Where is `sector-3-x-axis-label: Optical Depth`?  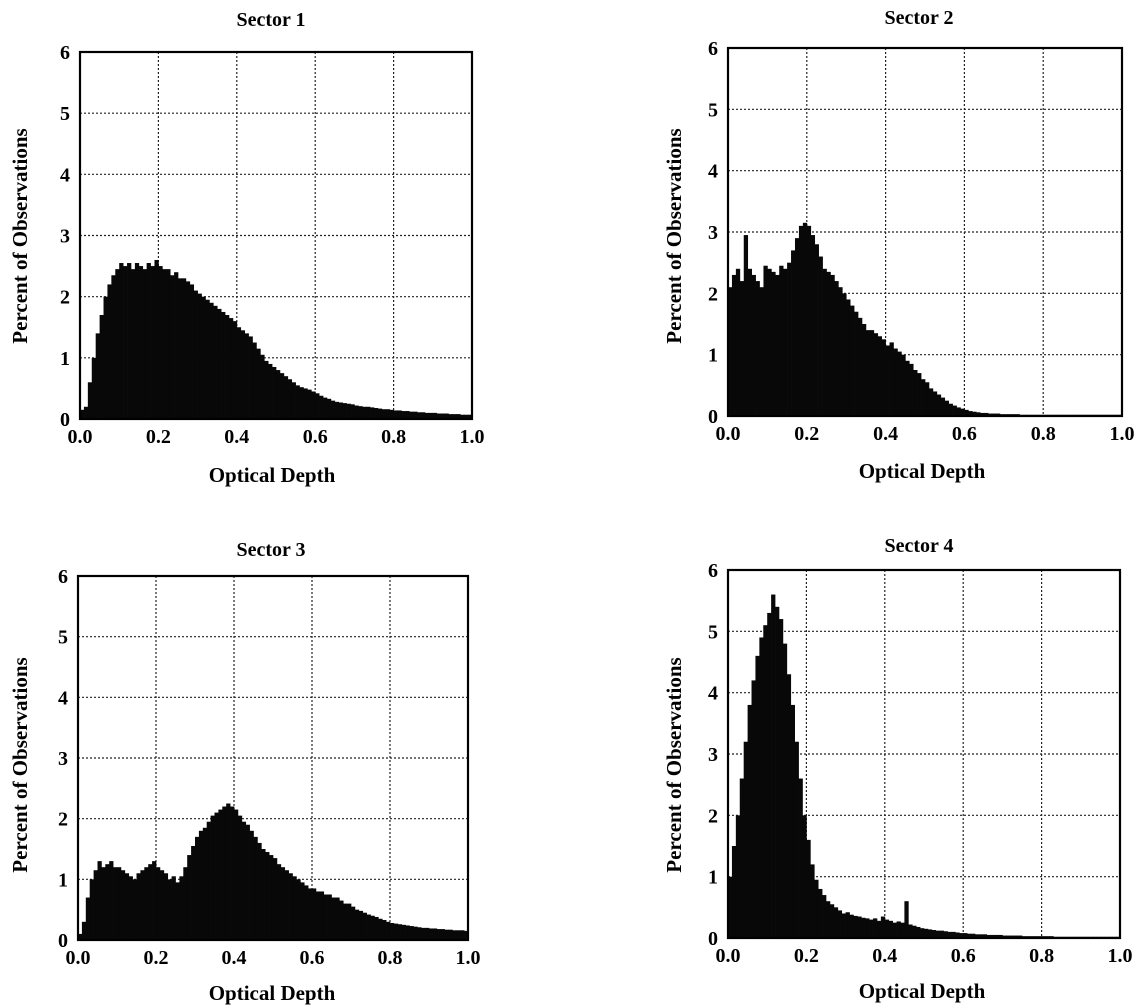
sector-3-x-axis-label: Optical Depth is located at coordinates (272, 993).